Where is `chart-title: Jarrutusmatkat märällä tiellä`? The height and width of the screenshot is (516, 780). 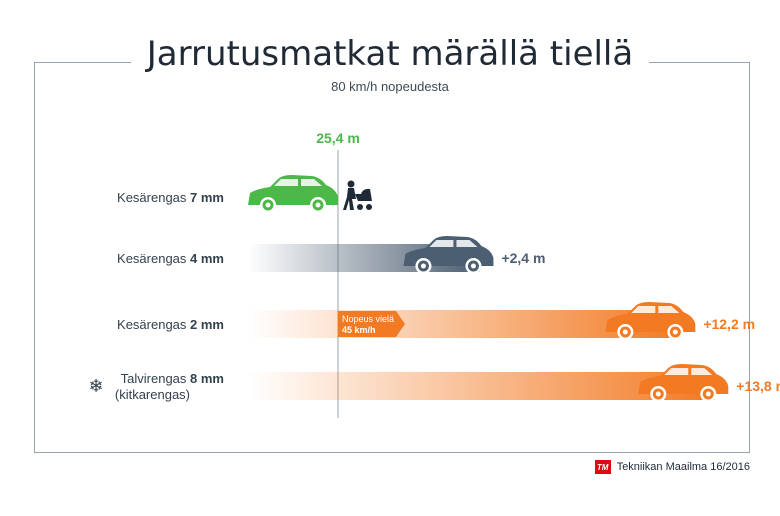
chart-title: Jarrutusmatkat märällä tiellä is located at coordinates (390, 54).